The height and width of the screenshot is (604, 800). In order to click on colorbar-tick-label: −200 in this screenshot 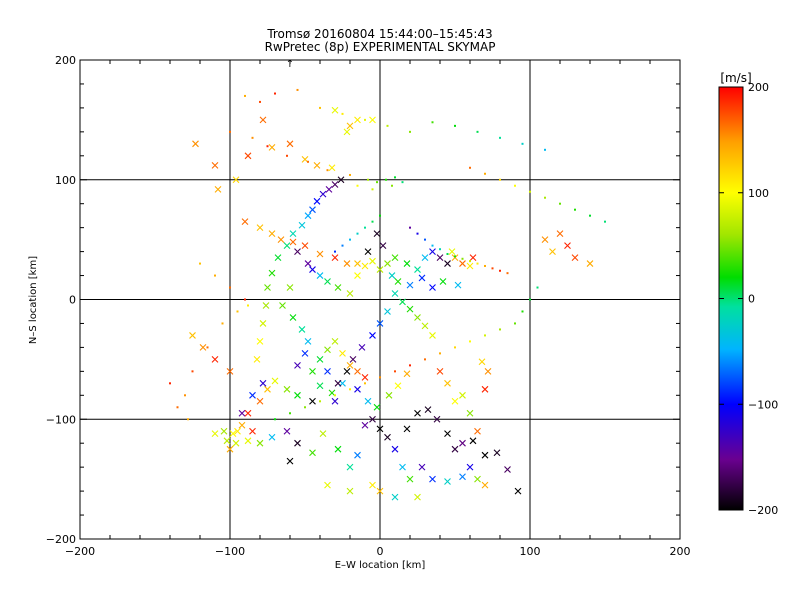, I will do `click(763, 510)`.